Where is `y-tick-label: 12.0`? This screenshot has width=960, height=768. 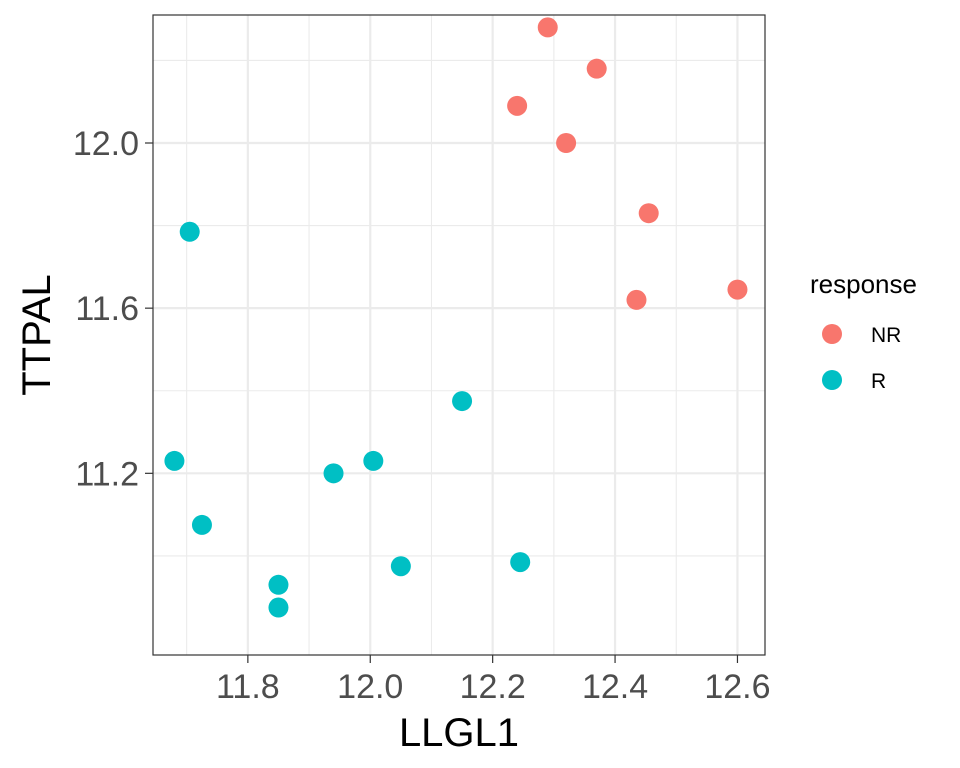 y-tick-label: 12.0 is located at coordinates (106, 144).